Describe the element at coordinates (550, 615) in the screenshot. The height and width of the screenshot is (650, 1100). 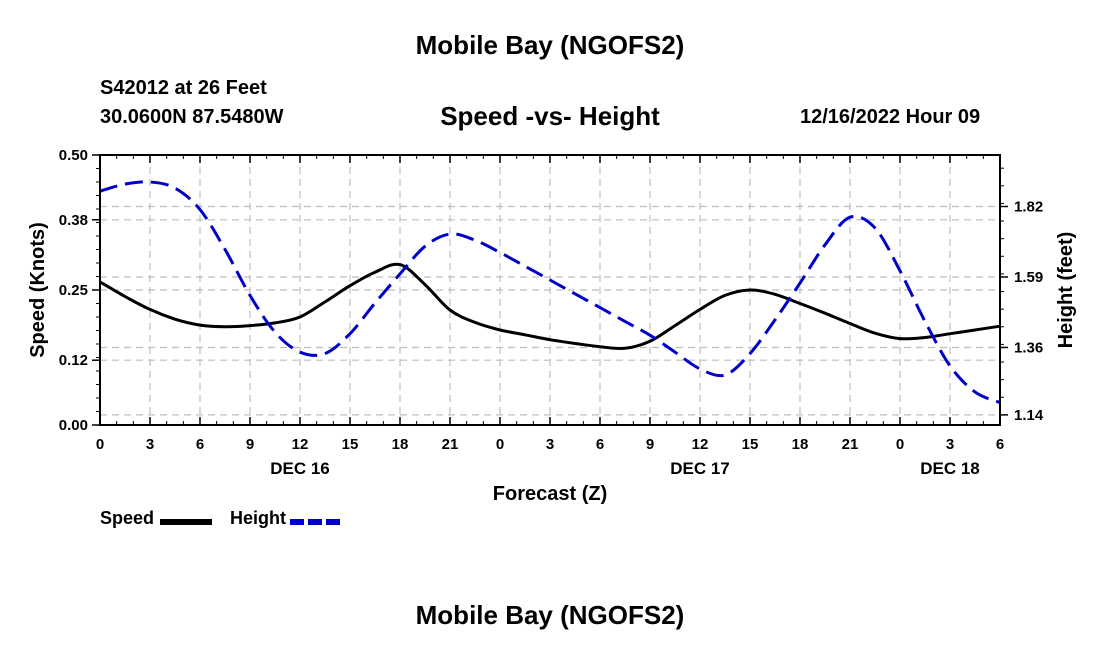
I see `footer-title: Mobile Bay (NGOFS2)` at that location.